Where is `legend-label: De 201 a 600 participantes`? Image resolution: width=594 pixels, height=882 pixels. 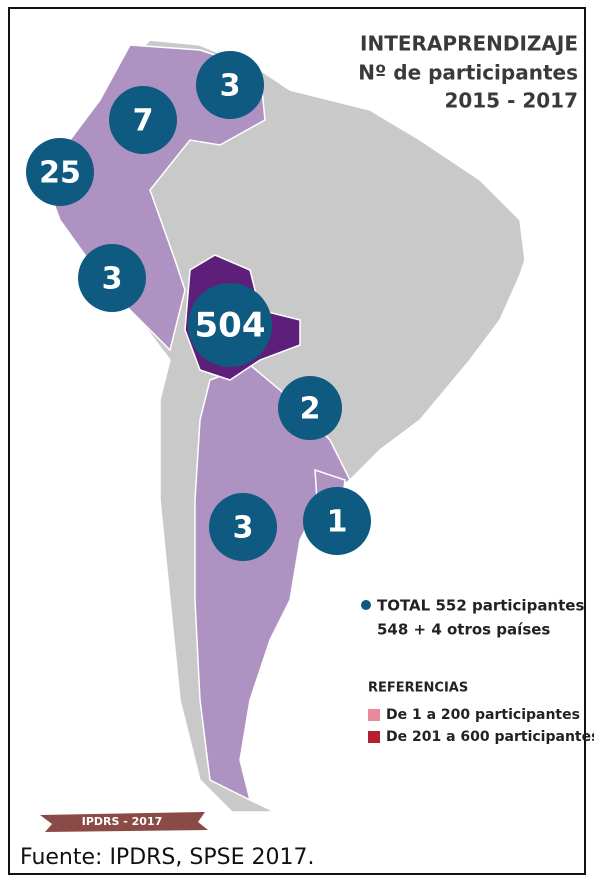 legend-label: De 201 a 600 participantes is located at coordinates (490, 737).